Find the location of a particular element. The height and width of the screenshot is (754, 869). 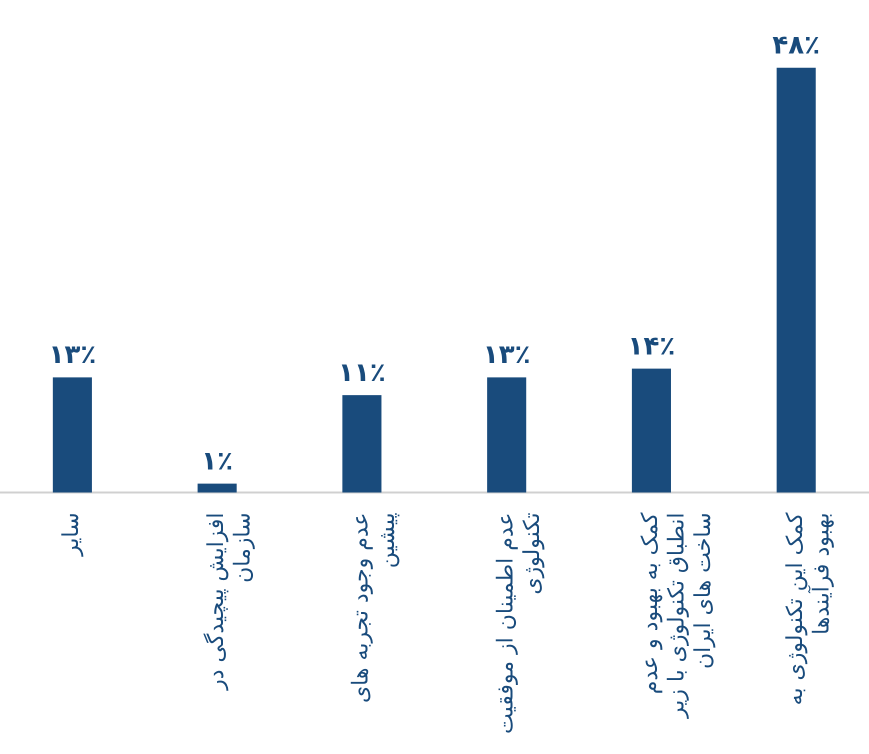

data-label: ۱۱٪ is located at coordinates (362, 373).